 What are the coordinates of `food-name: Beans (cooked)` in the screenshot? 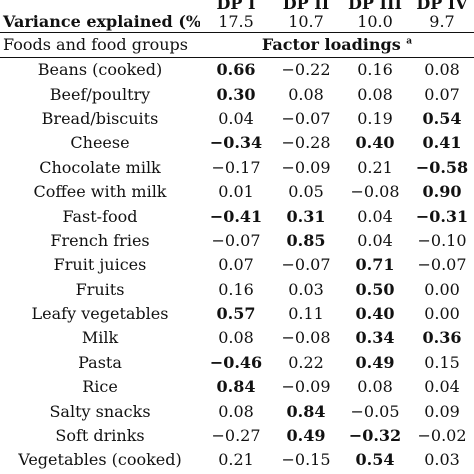 It's located at (100, 70).